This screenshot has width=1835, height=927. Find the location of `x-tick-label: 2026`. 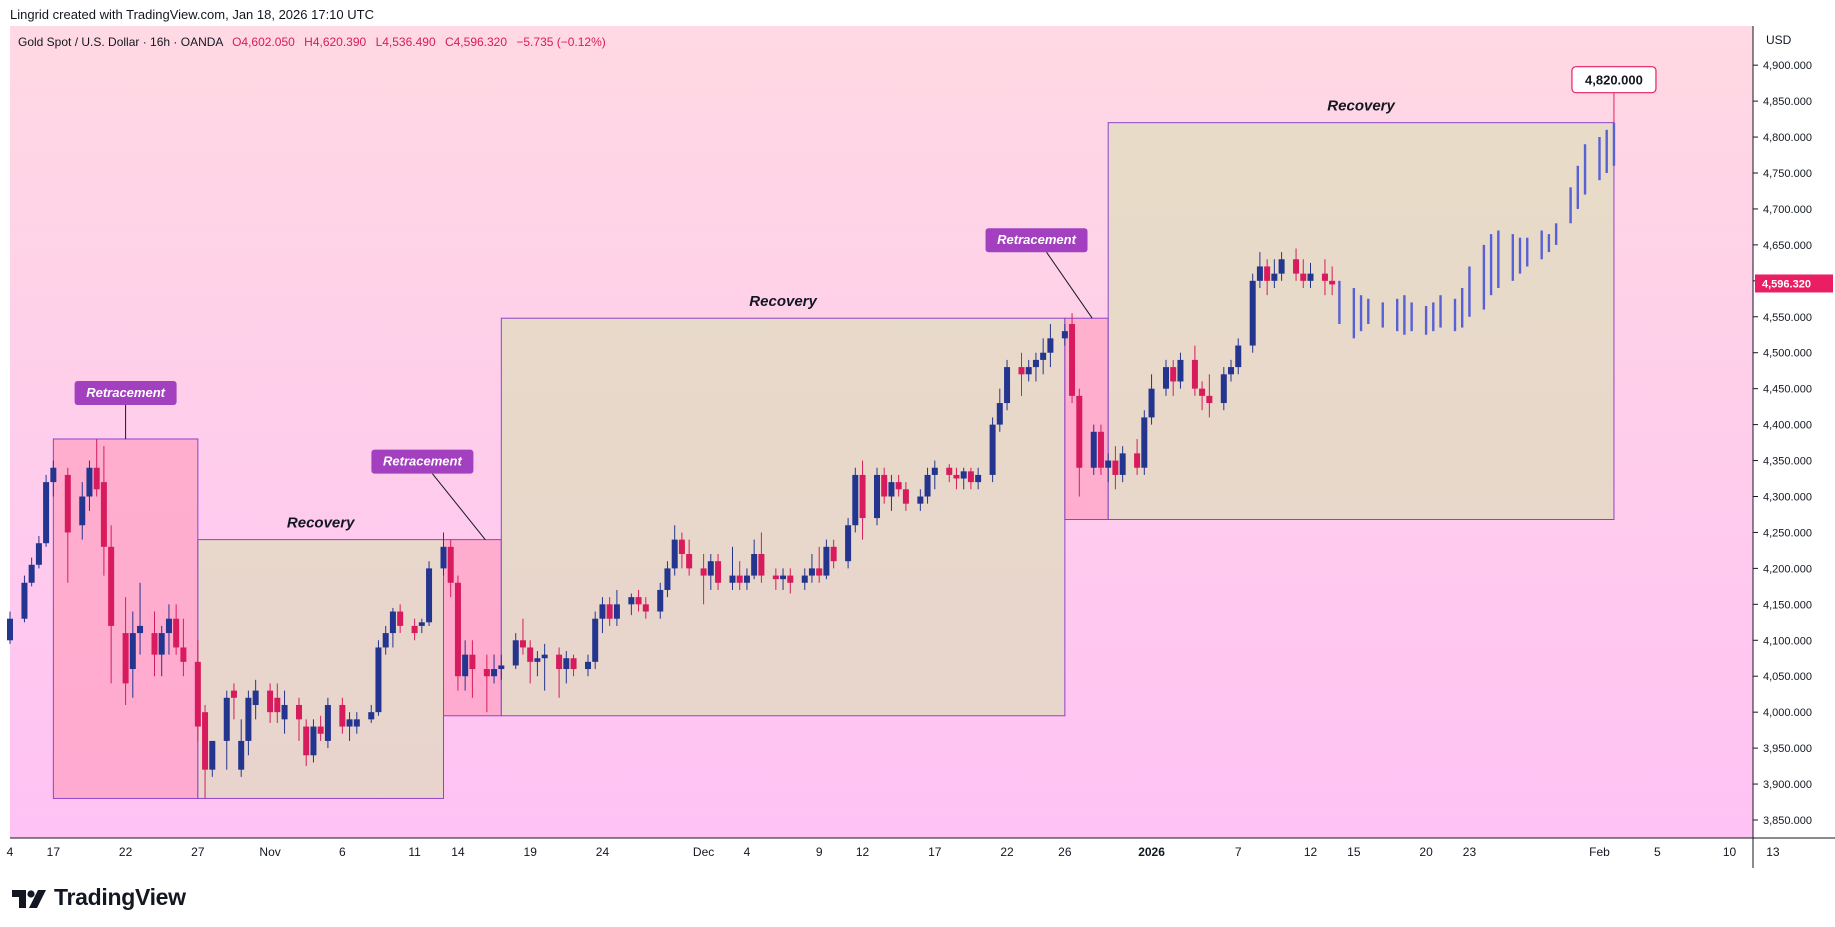

x-tick-label: 2026 is located at coordinates (1151, 852).